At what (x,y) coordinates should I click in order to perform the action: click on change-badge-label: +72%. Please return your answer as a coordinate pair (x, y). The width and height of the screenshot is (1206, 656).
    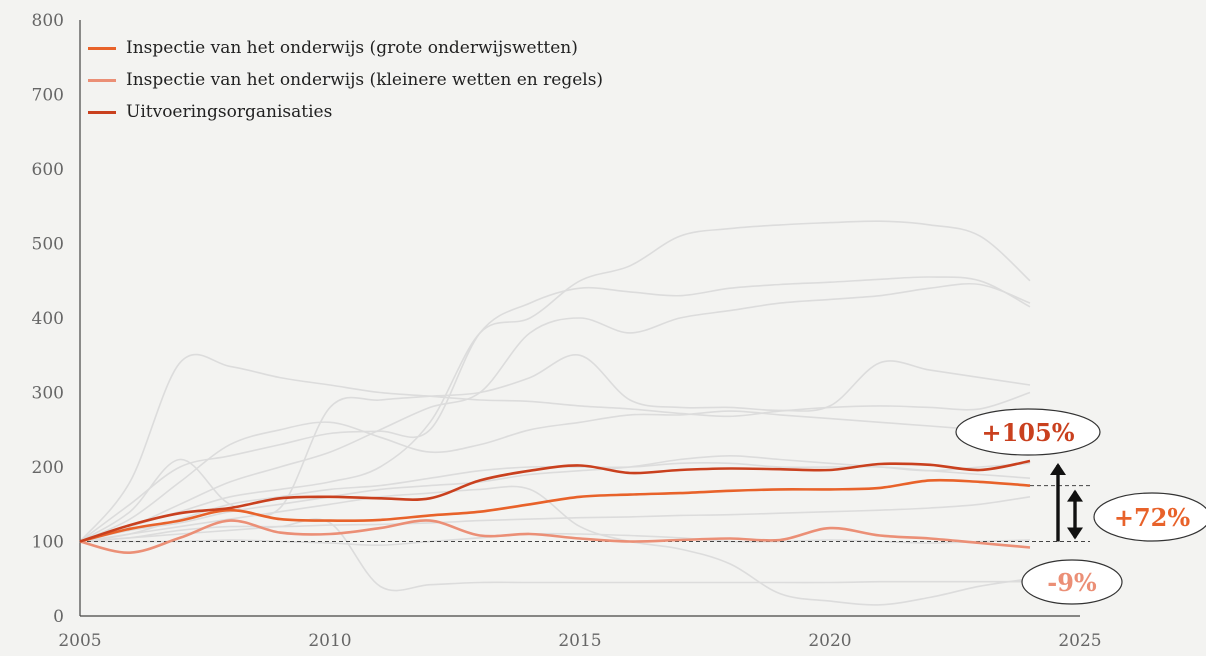
    Looking at the image, I should click on (1152, 517).